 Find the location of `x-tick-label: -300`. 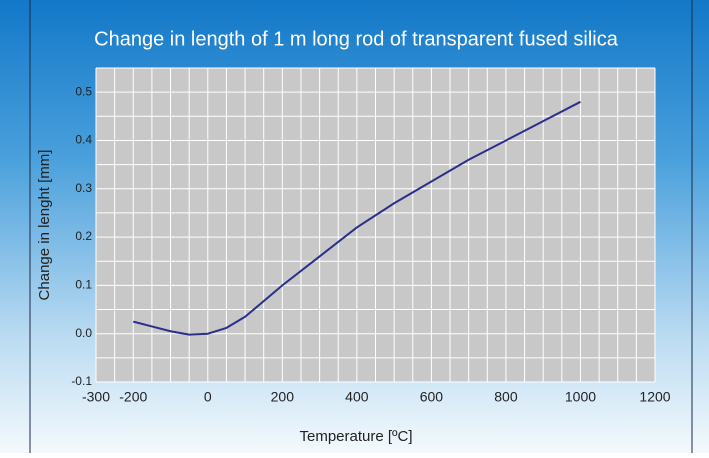

x-tick-label: -300 is located at coordinates (96, 397).